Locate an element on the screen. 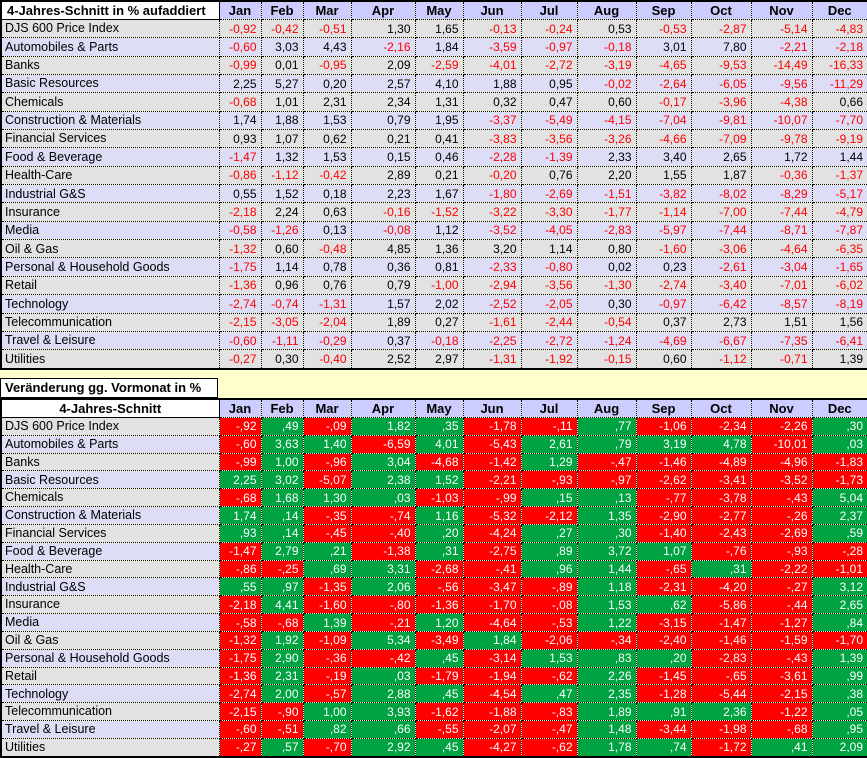  value-cell: -6,35 is located at coordinates (839, 249).